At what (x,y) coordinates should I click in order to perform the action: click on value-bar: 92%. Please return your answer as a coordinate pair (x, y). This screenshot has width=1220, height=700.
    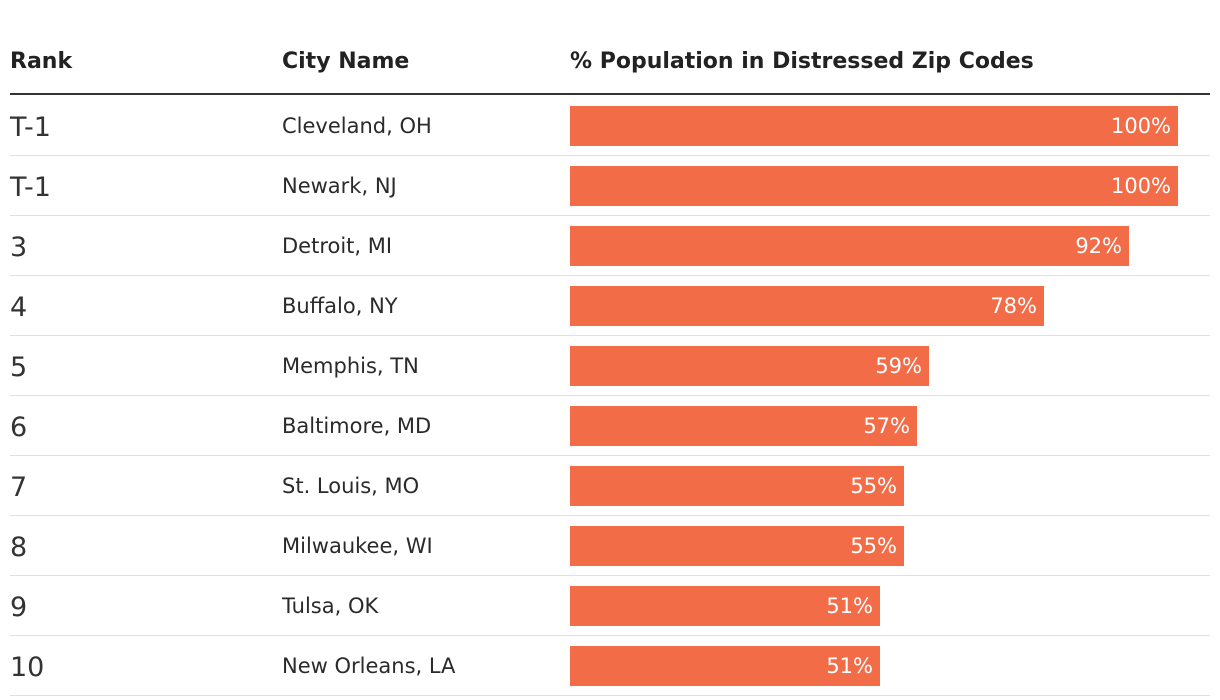
    Looking at the image, I should click on (849, 246).